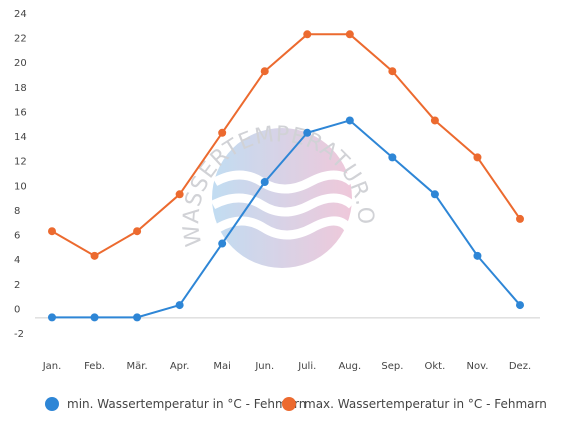 Image resolution: width=562 pixels, height=427 pixels. What do you see at coordinates (20, 14) in the screenshot?
I see `y-tick-label: 24` at bounding box center [20, 14].